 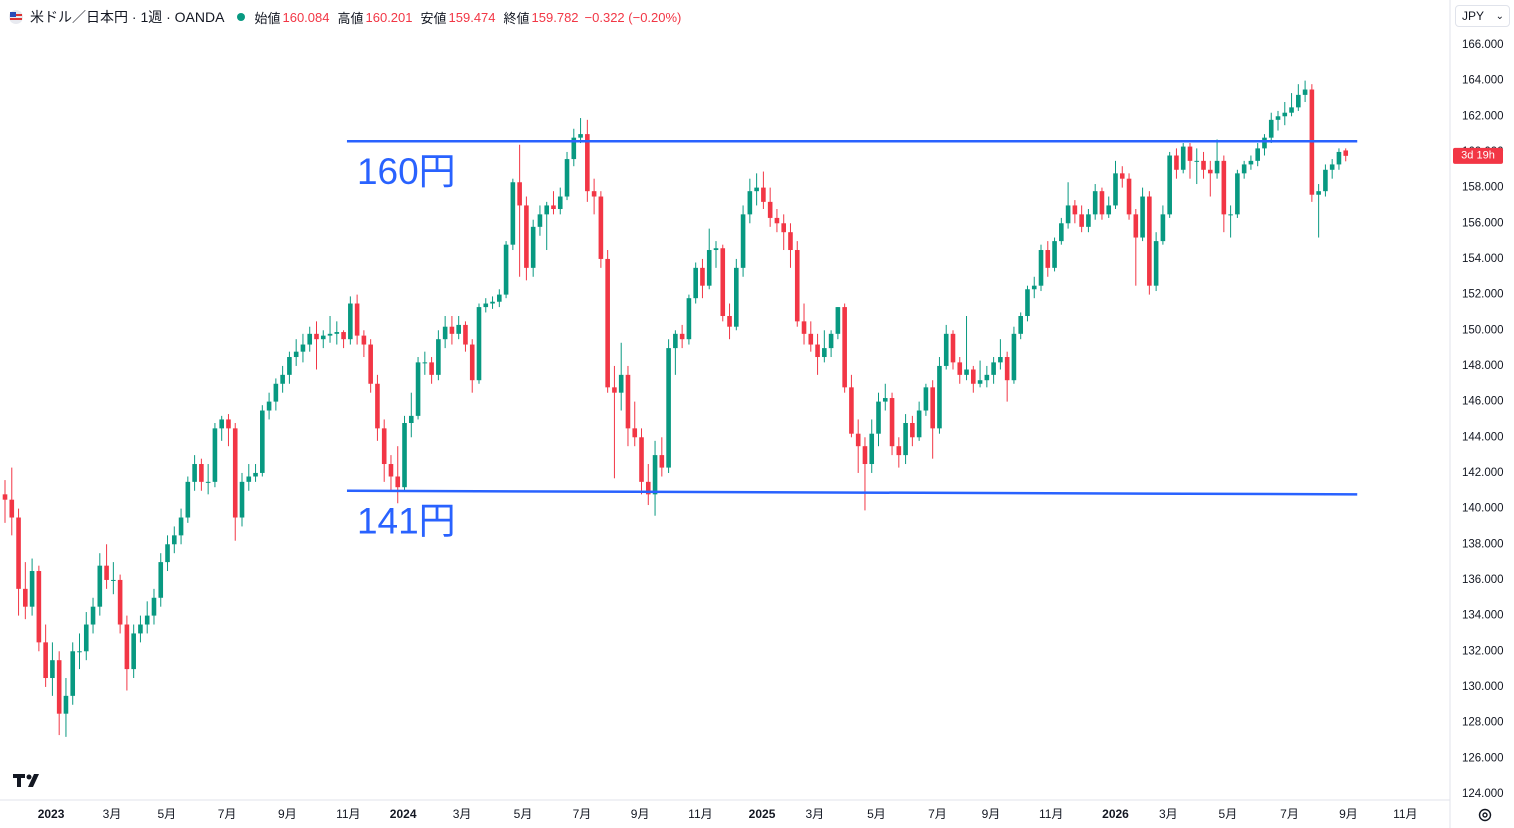 I want to click on symbol: 米ドル／日本円 · 1週 · OANDA, so click(x=127, y=17).